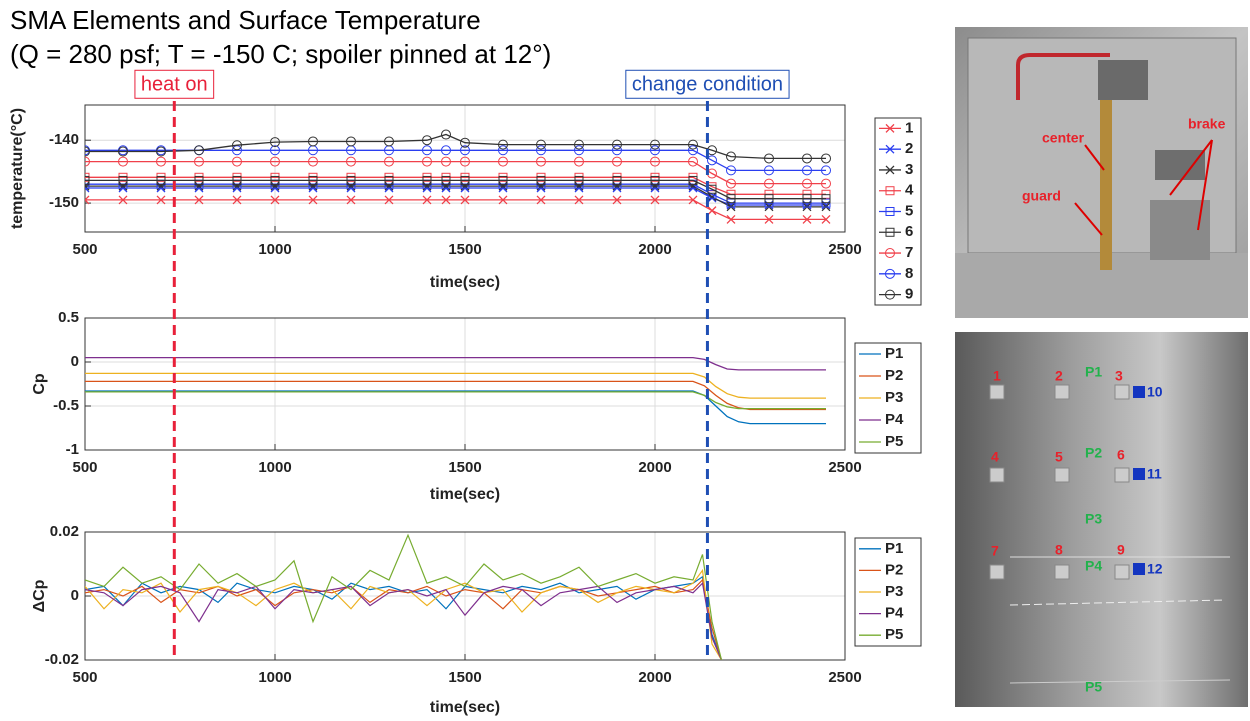 This screenshot has width=1250, height=721. What do you see at coordinates (995, 457) in the screenshot?
I see `photo-label: 4` at bounding box center [995, 457].